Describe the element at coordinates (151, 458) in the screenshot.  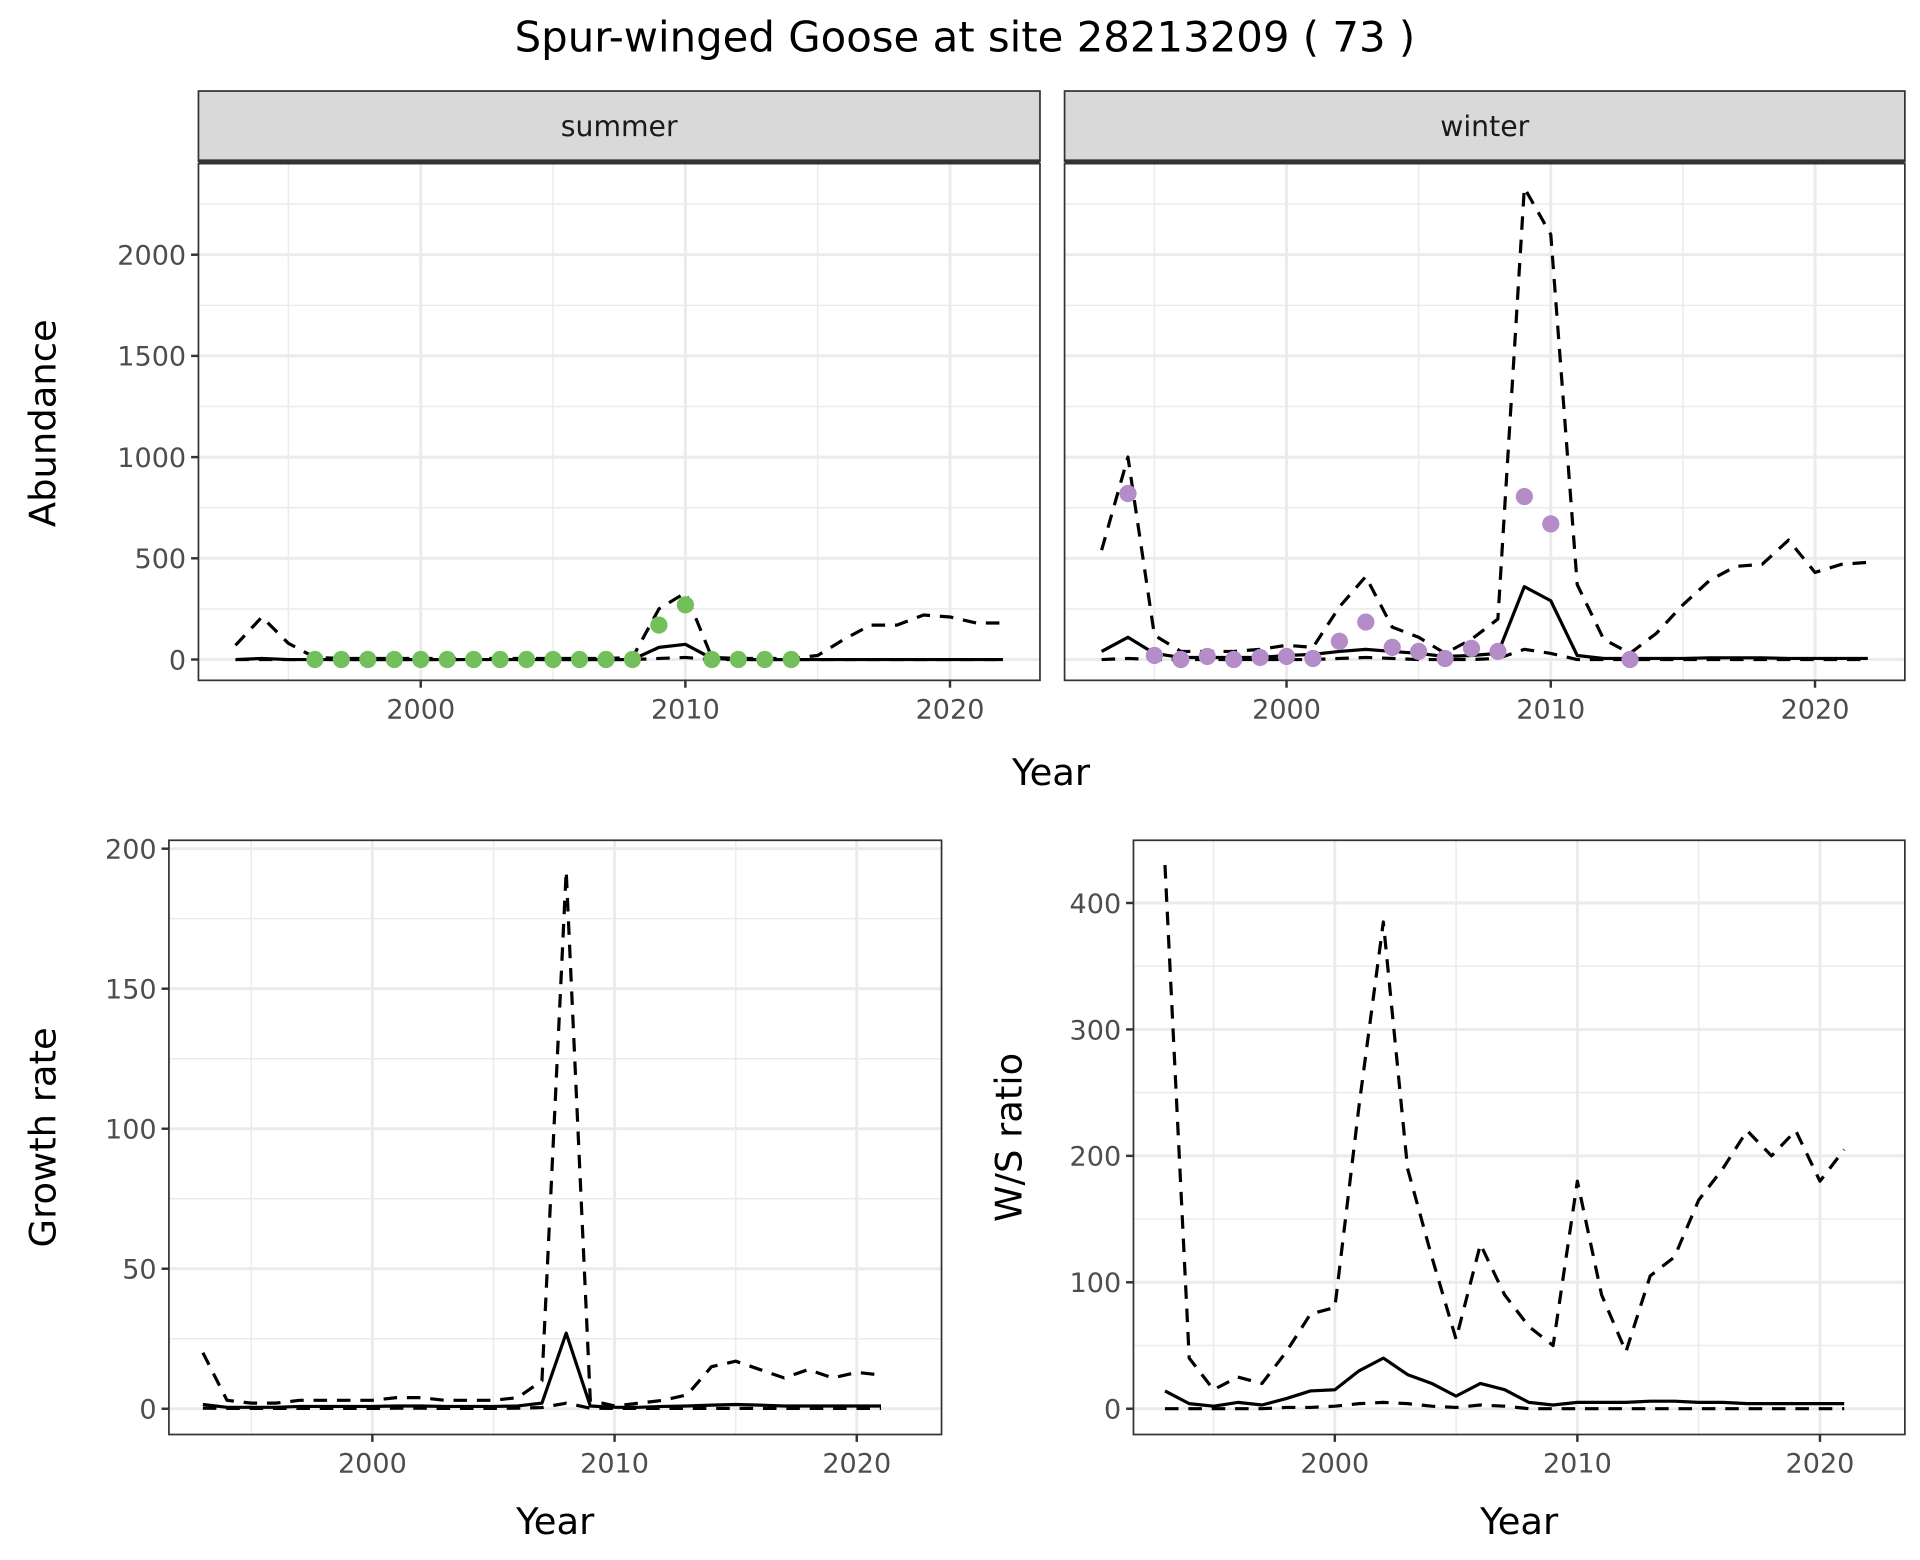
I see `y-tick-label: 1000` at that location.